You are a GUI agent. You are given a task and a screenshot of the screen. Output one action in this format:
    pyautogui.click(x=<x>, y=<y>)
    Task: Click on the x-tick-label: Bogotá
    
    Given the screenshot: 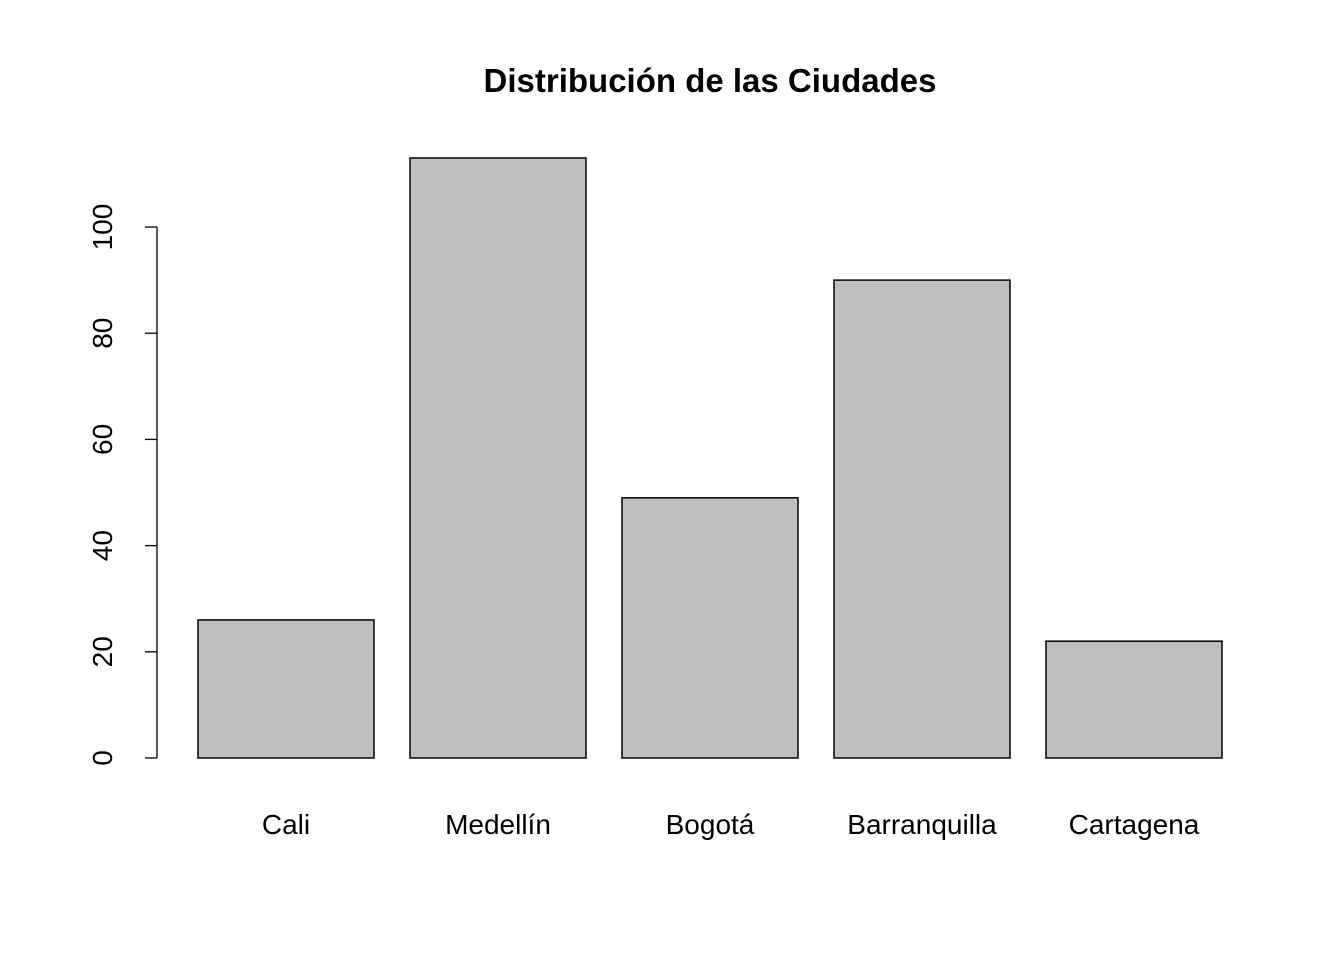 What is the action you would take?
    pyautogui.click(x=710, y=824)
    